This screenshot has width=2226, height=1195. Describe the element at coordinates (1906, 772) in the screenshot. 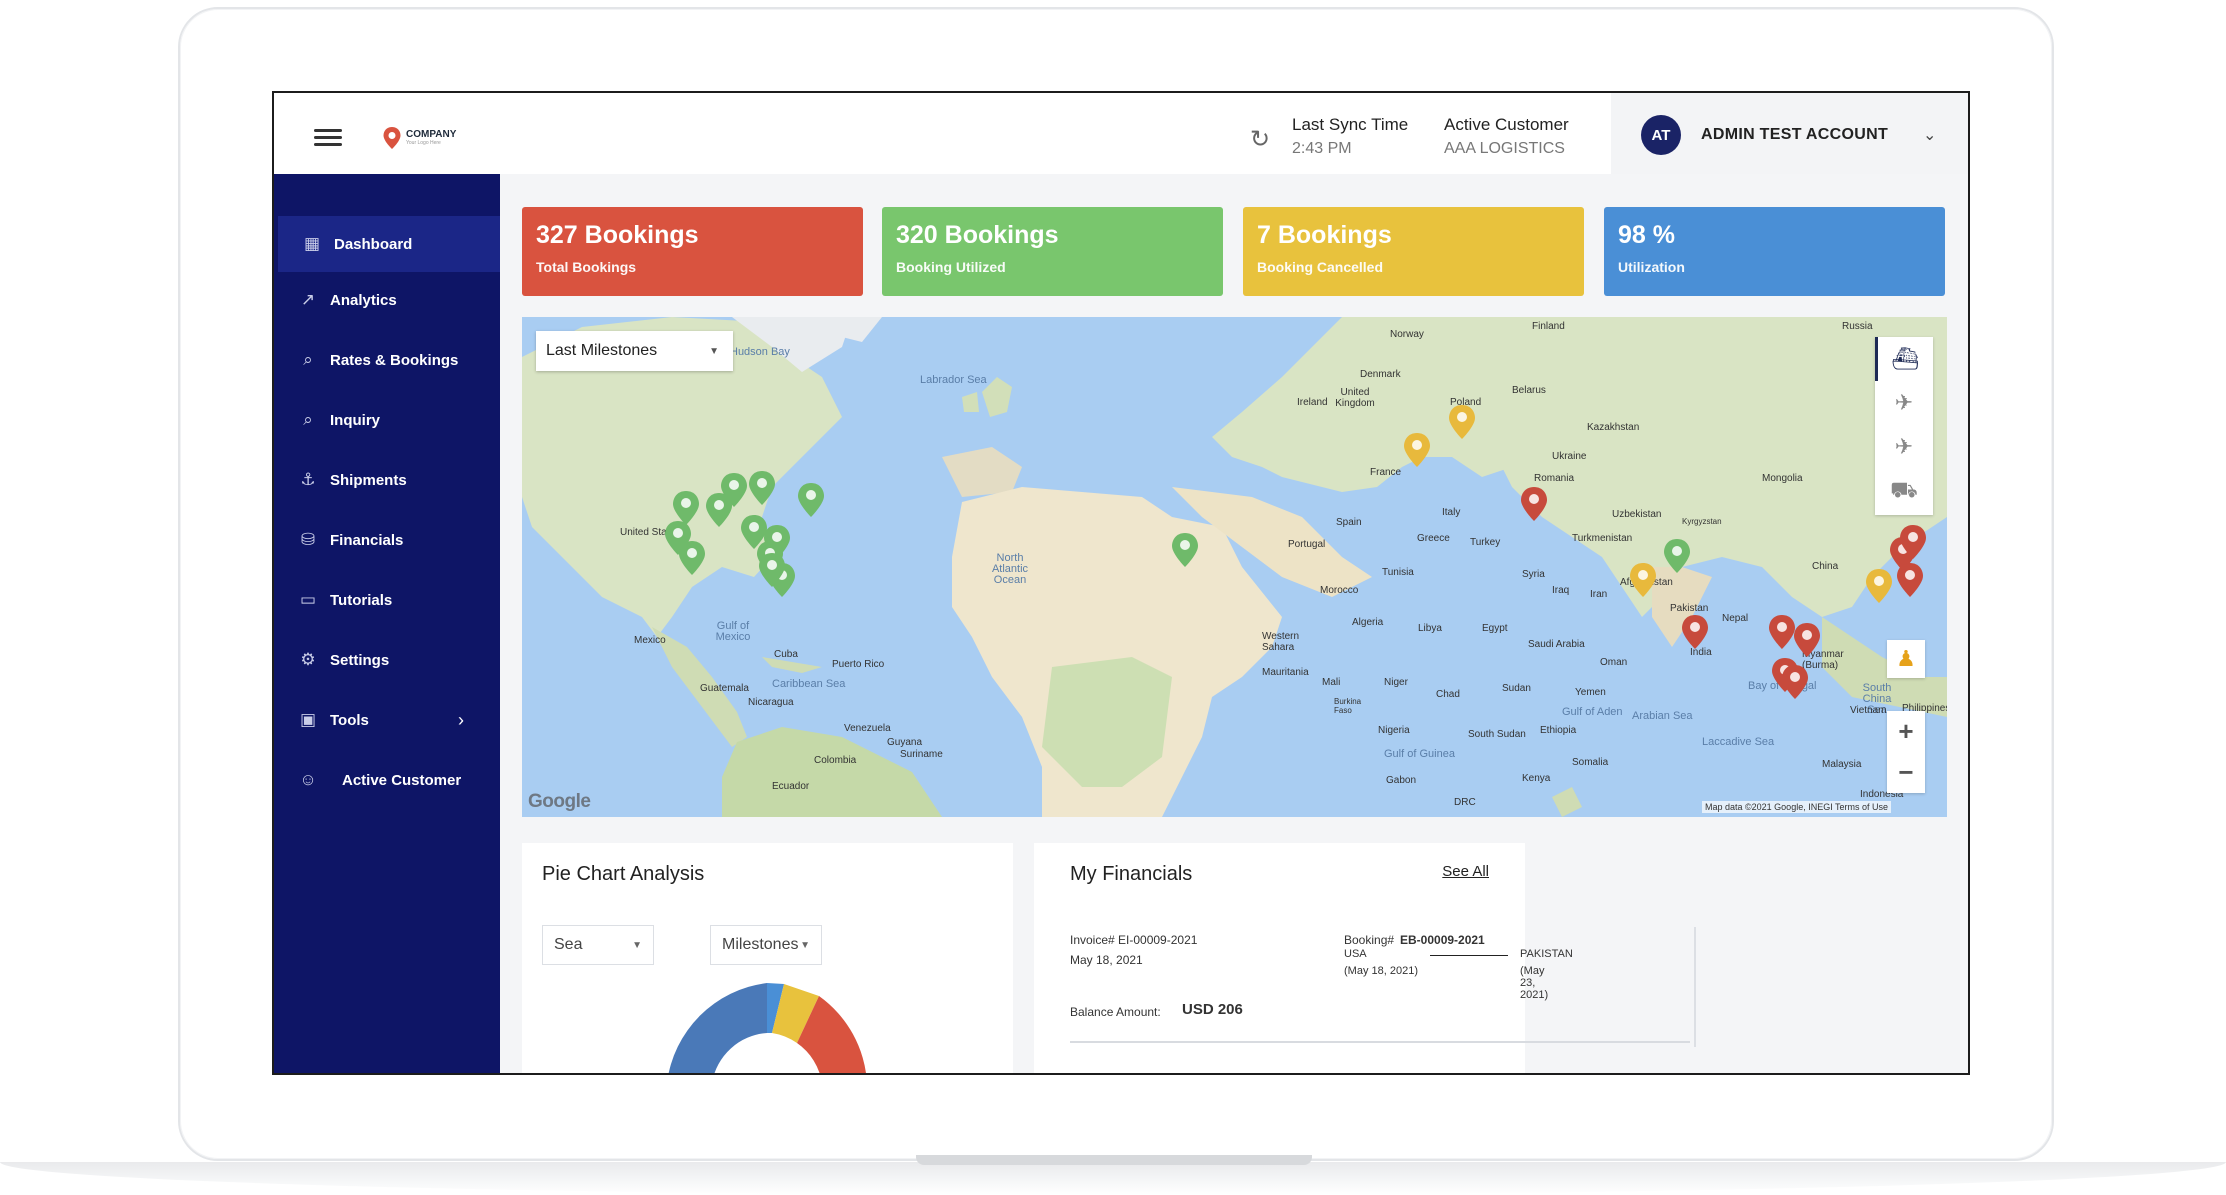

I see `zoom-out-button: −` at that location.